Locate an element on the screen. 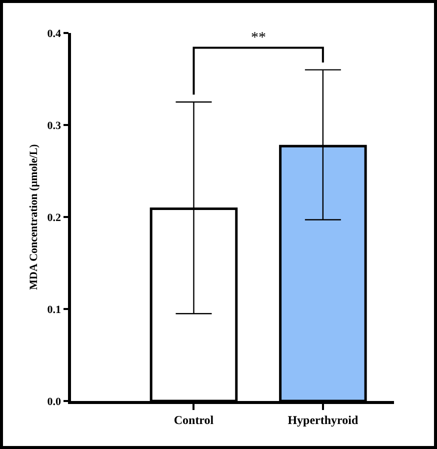 The width and height of the screenshot is (437, 449). y-tick-label: 0.1 is located at coordinates (54, 310).